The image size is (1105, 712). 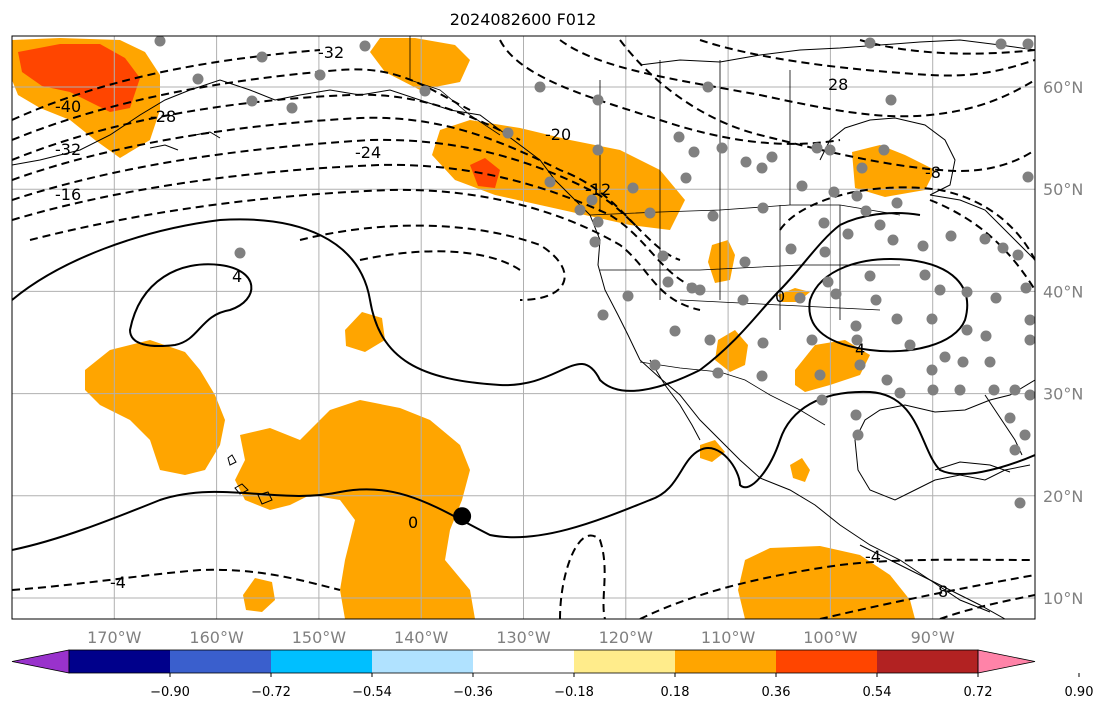 I want to click on strong-anomaly-shading, so click(x=259, y=116).